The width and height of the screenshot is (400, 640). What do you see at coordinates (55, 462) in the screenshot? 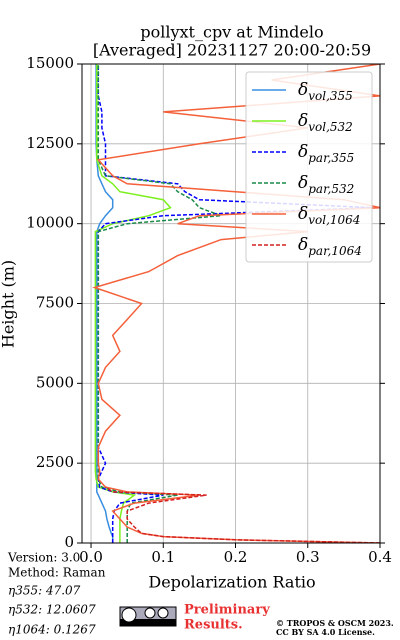
I see `y-tick-label: 2500` at bounding box center [55, 462].